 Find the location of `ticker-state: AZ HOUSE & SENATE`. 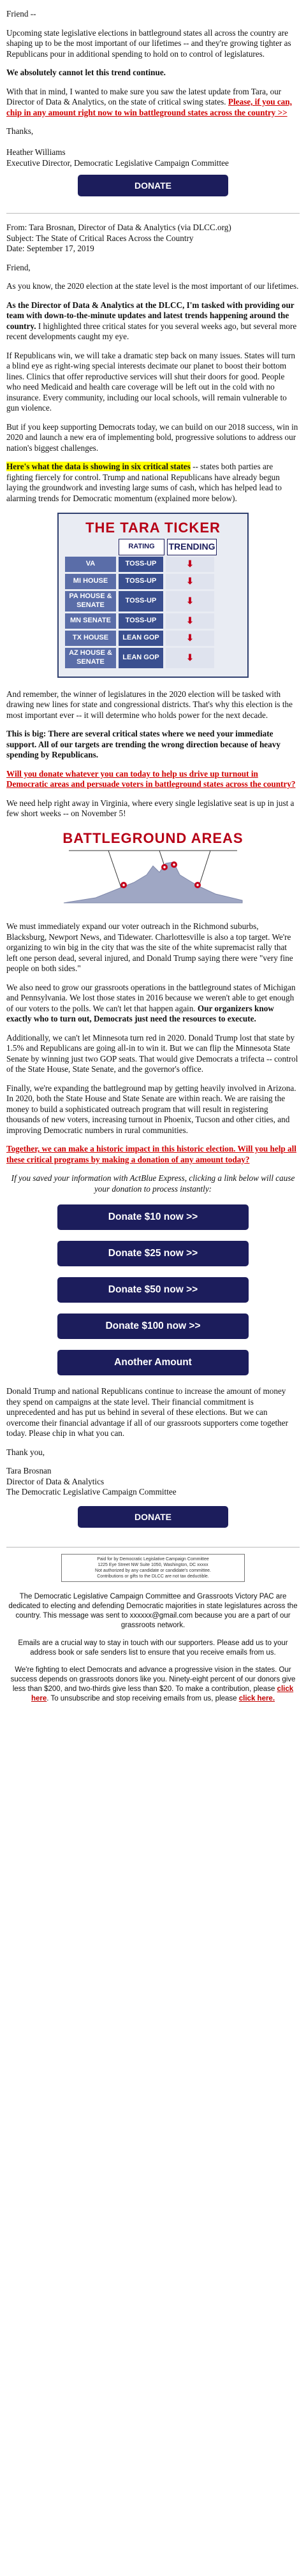

ticker-state: AZ HOUSE & SENATE is located at coordinates (90, 657).